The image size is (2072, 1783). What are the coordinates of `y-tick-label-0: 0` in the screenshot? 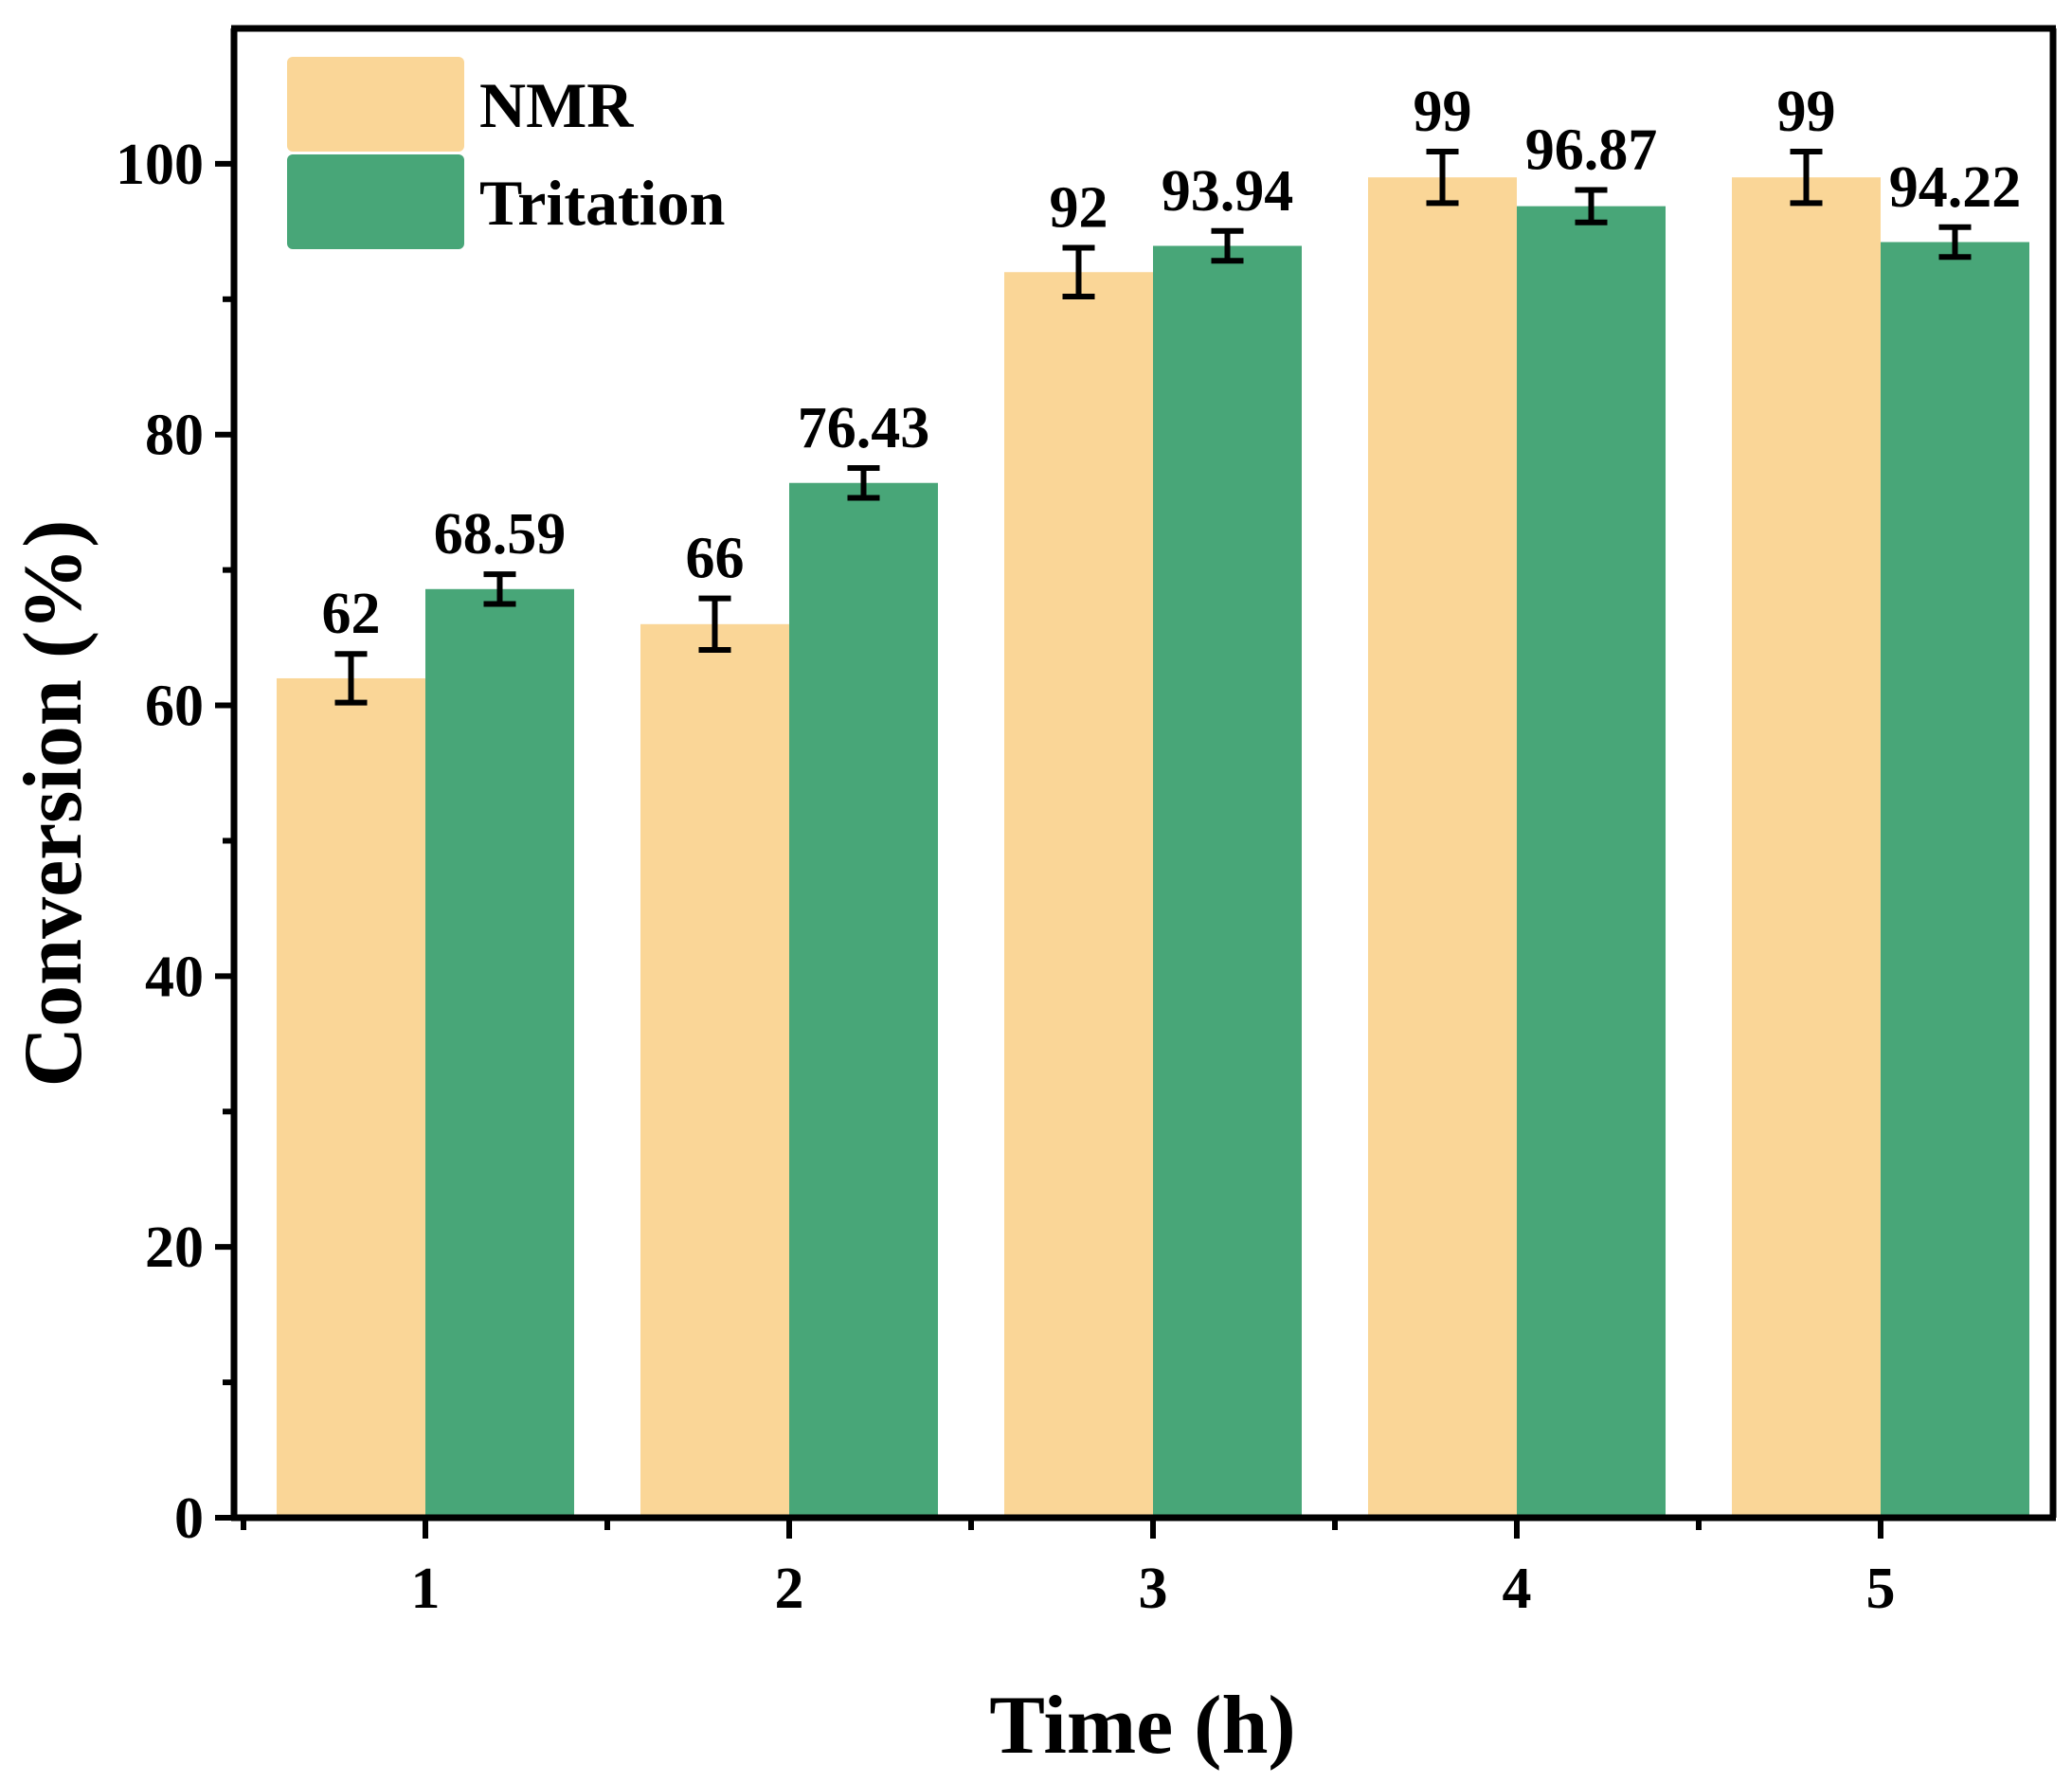 It's located at (189, 1519).